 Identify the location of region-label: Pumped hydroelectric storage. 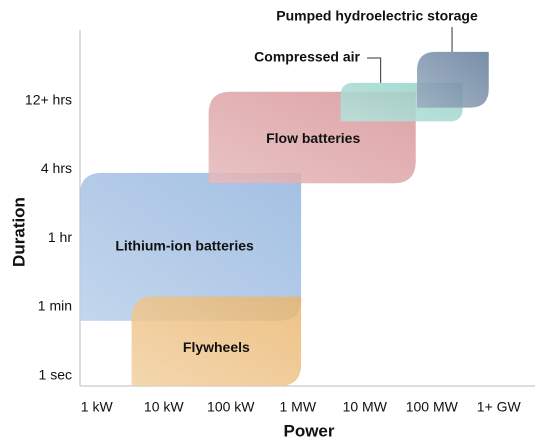
(377, 16).